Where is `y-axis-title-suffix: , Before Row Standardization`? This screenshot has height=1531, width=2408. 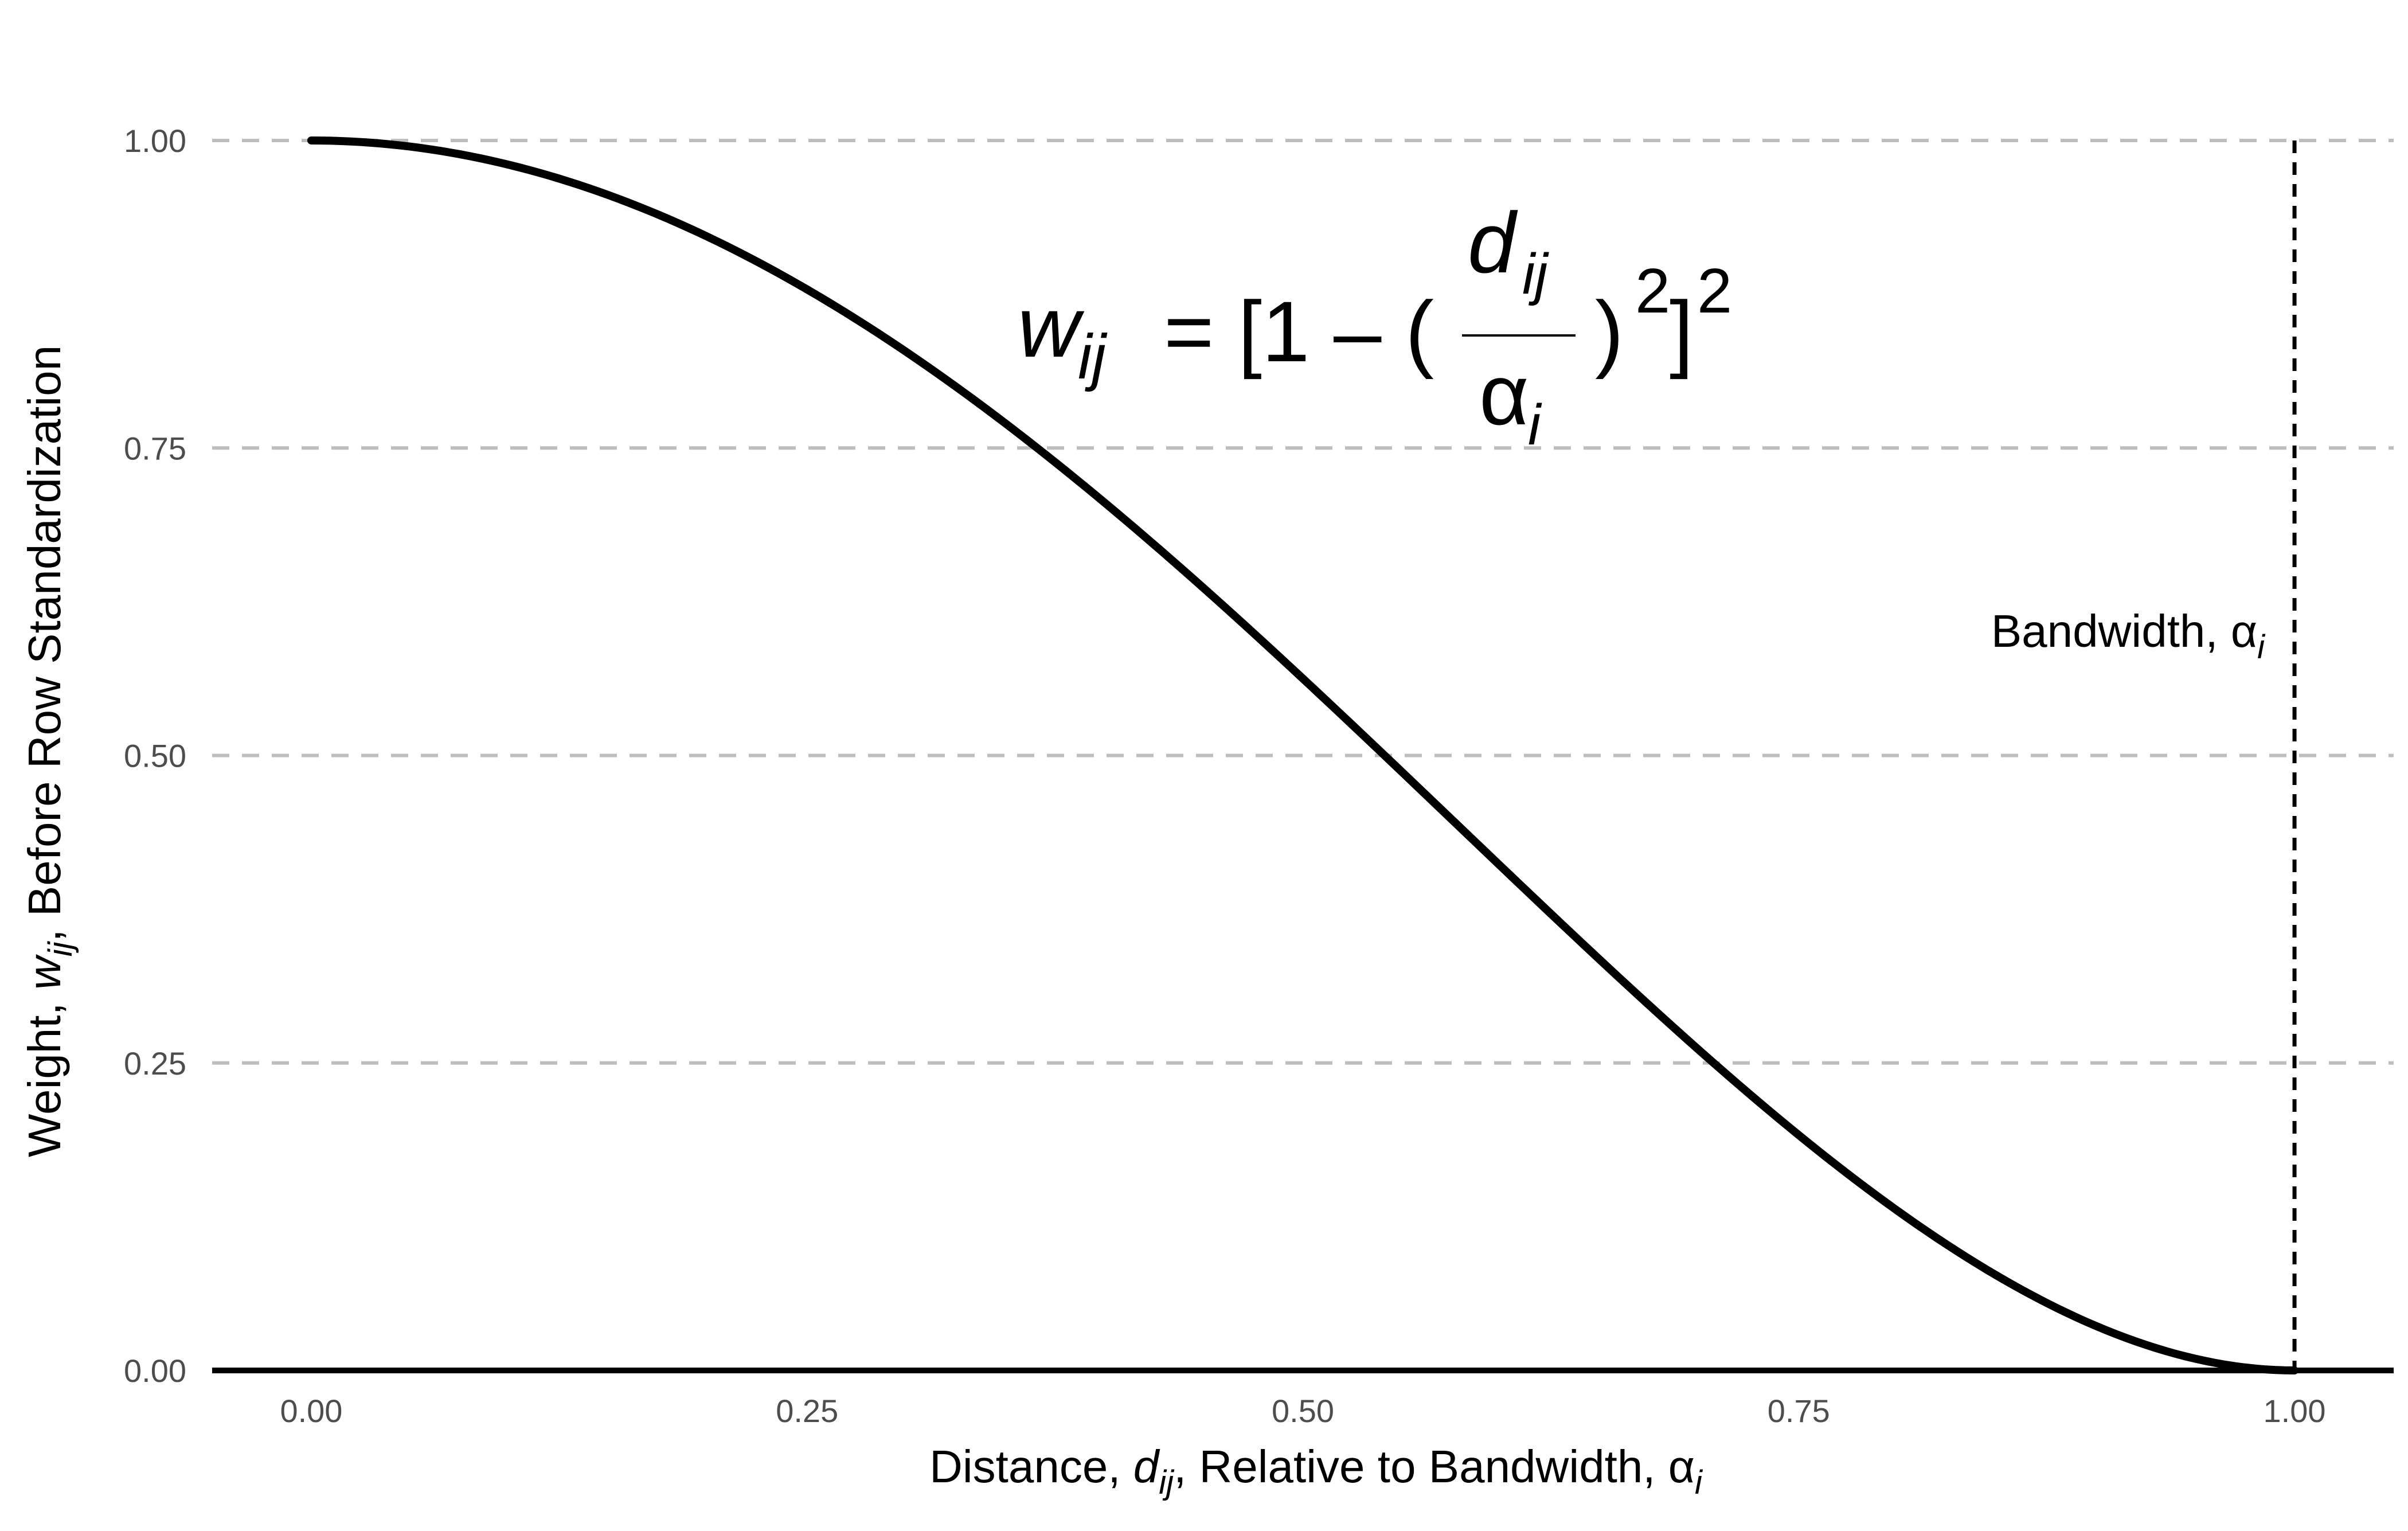 y-axis-title-suffix: , Before Row Standardization is located at coordinates (44, 643).